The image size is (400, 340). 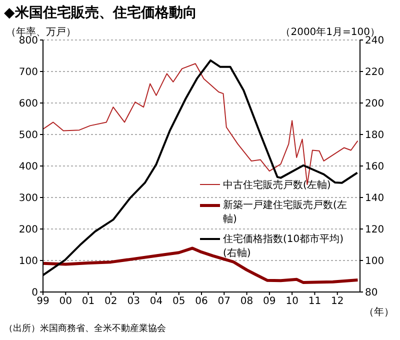 I want to click on x-tick-label: 07, so click(x=224, y=302).